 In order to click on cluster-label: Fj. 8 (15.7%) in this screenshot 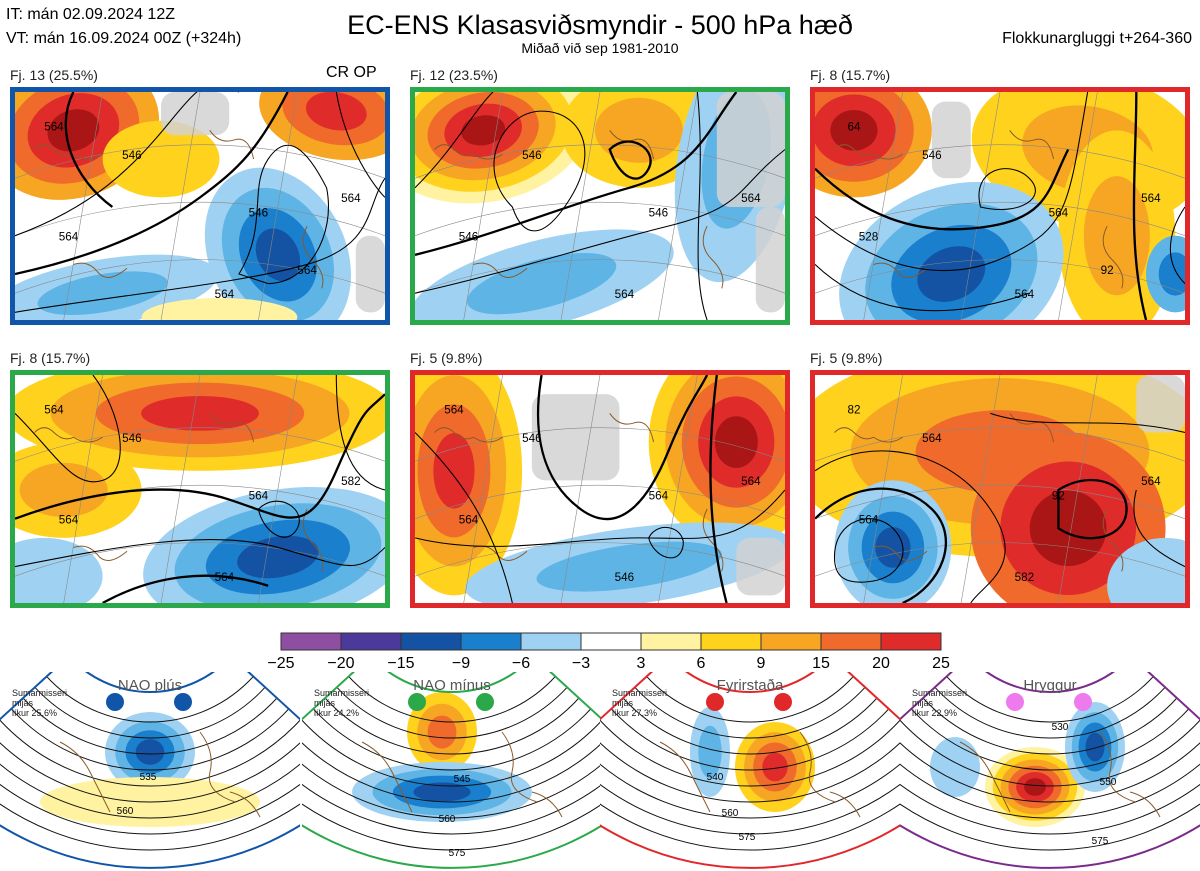, I will do `click(850, 75)`.